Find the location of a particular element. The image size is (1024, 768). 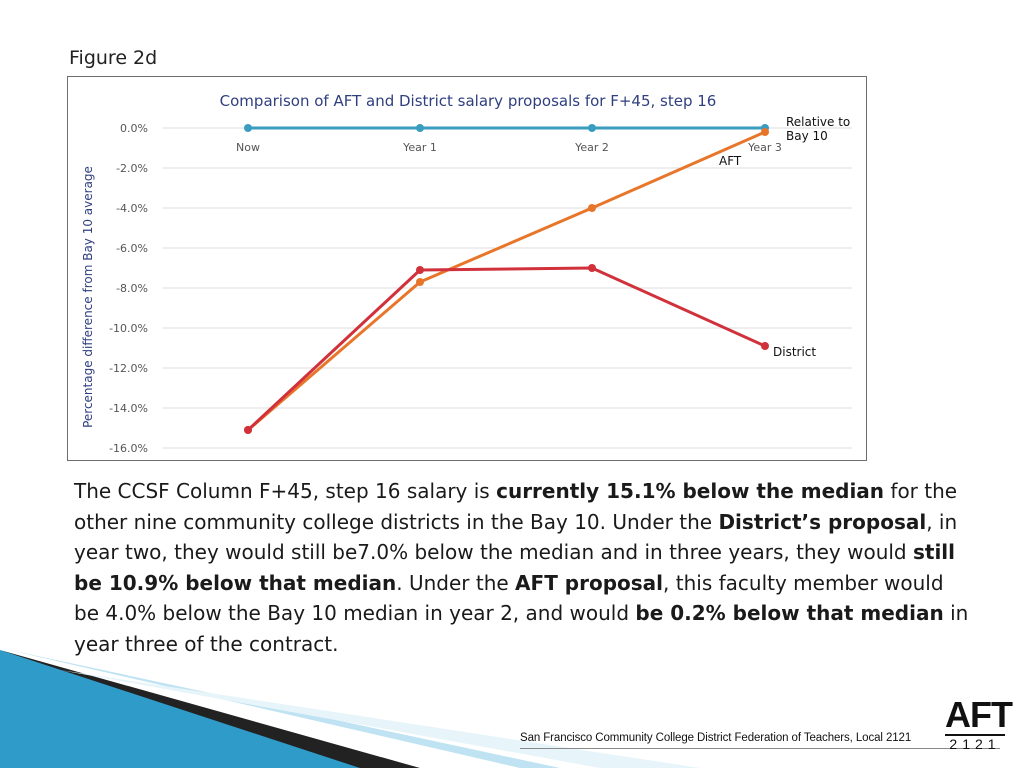

y-tick-label: -6.0% is located at coordinates (132, 248).